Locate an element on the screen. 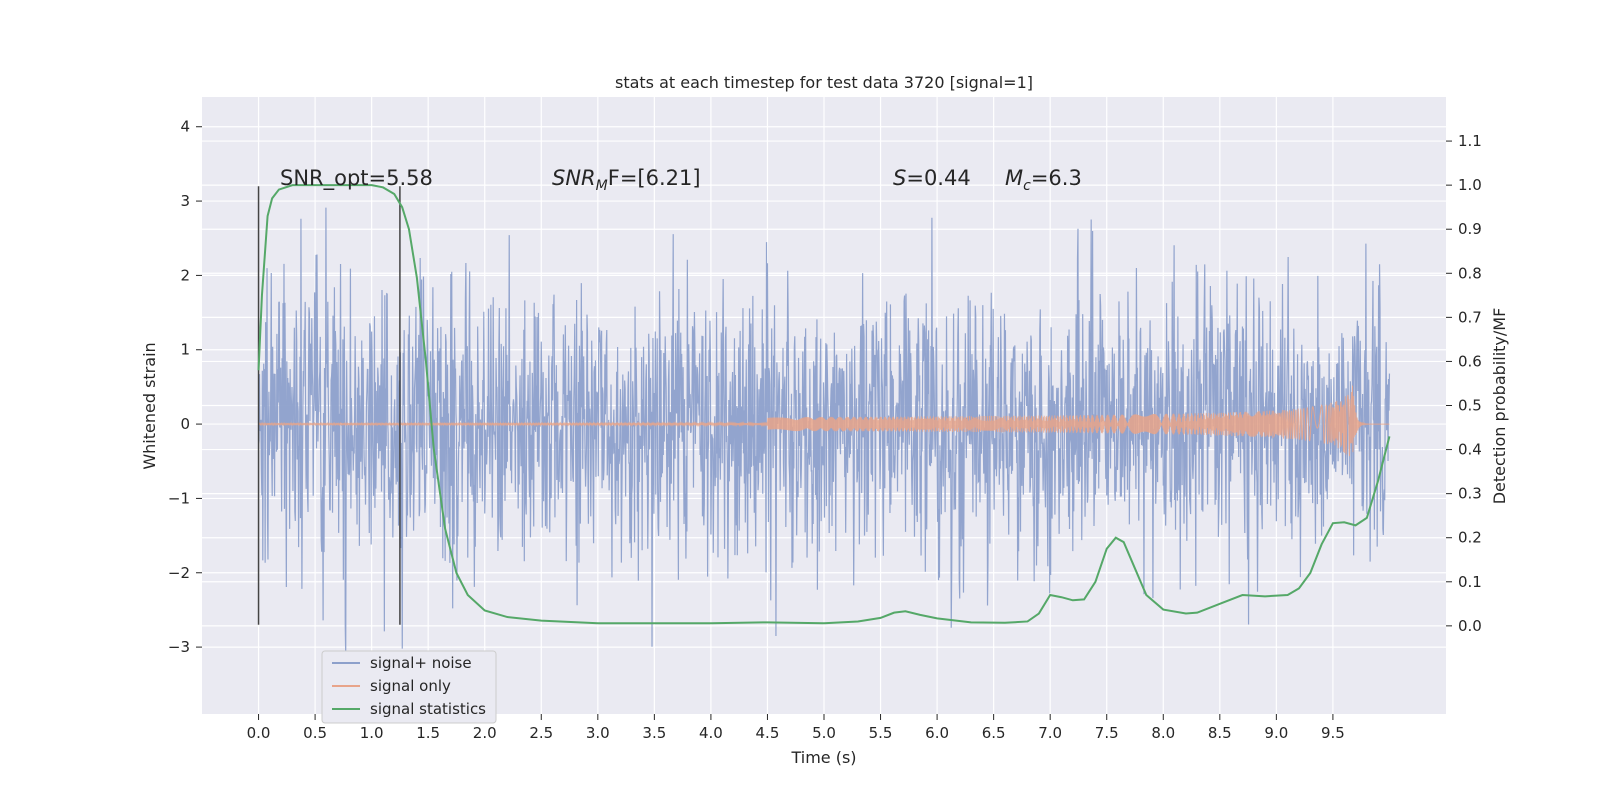  y-left-tick-label: 2 is located at coordinates (185, 275).